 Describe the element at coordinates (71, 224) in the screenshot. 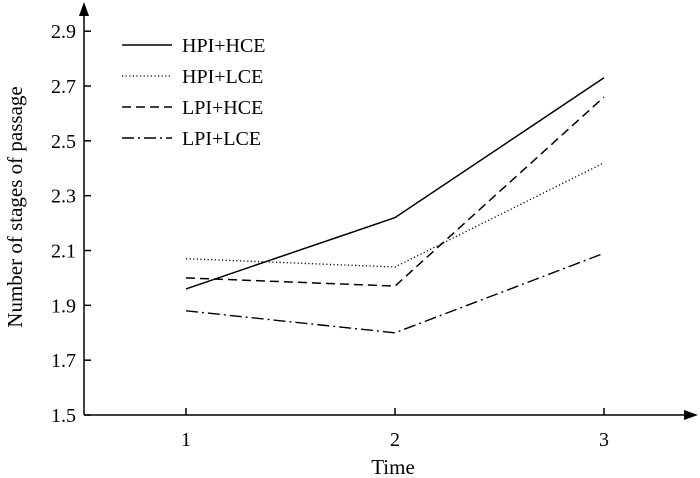

I see `y-ticks: 1.5 1.7 1.9 2.1 2.3 2.5 2.7 2.9` at that location.